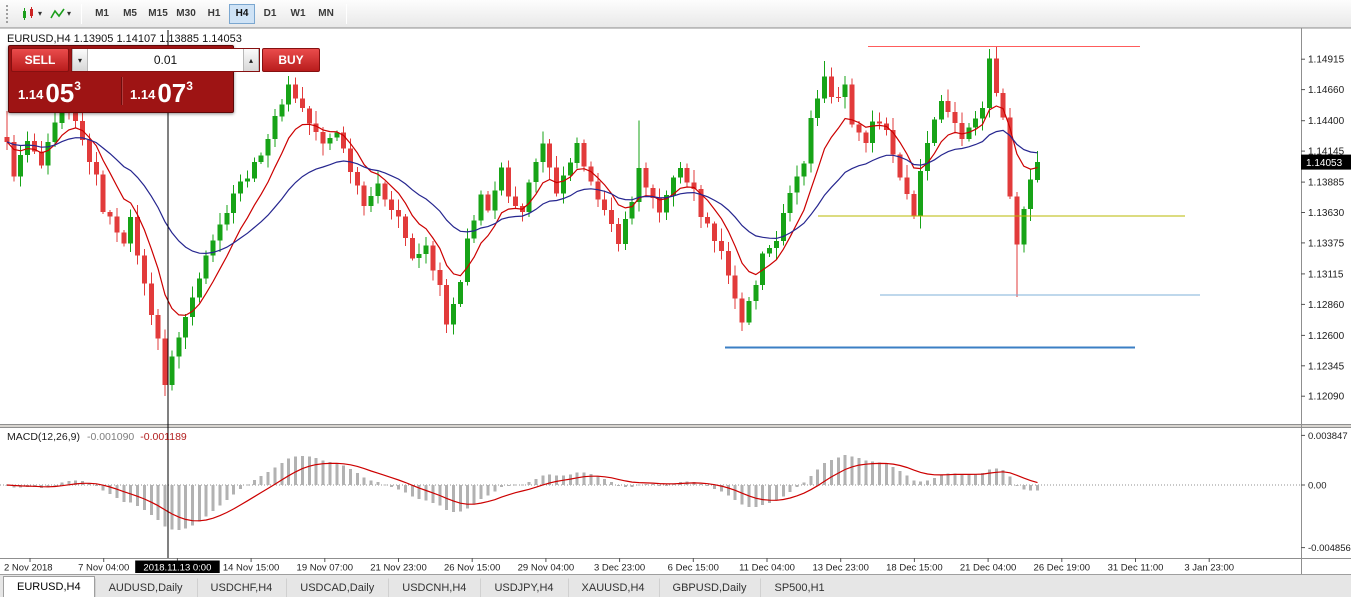  I want to click on svg-text: 7 Nov 04:00, so click(103, 568).